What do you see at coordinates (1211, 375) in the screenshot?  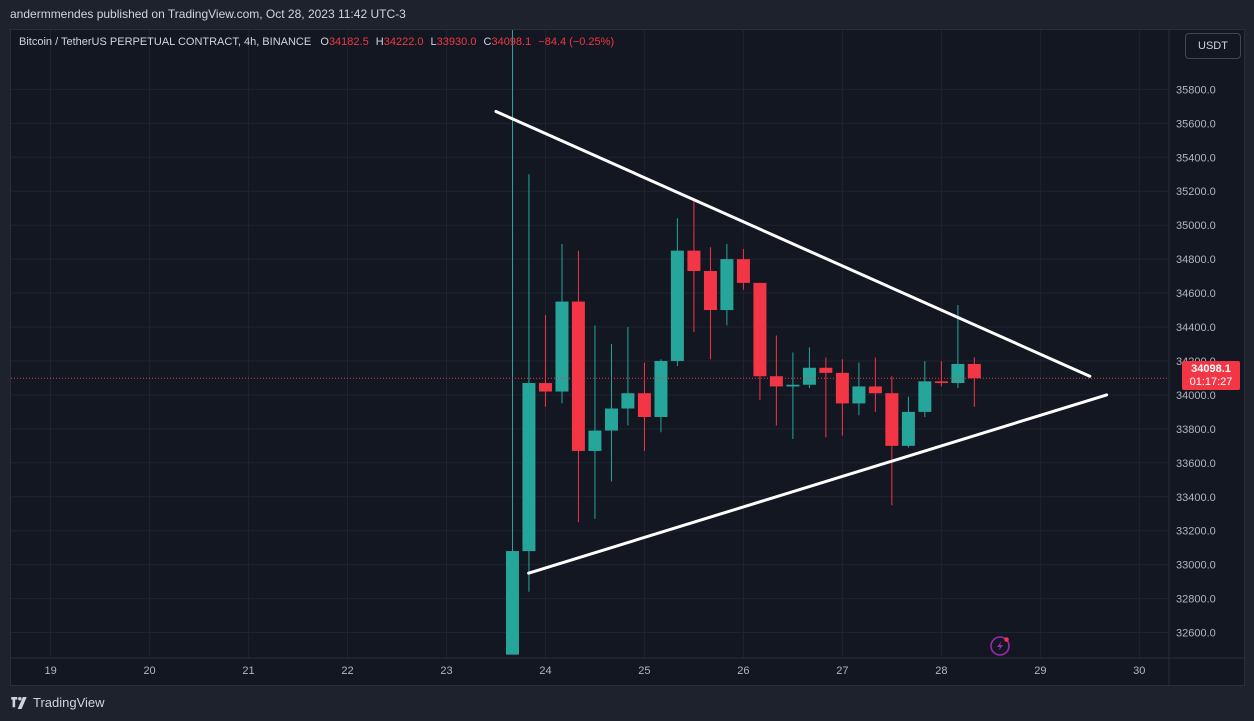 I see `last-price-tag: 34098.1 01:17:27` at bounding box center [1211, 375].